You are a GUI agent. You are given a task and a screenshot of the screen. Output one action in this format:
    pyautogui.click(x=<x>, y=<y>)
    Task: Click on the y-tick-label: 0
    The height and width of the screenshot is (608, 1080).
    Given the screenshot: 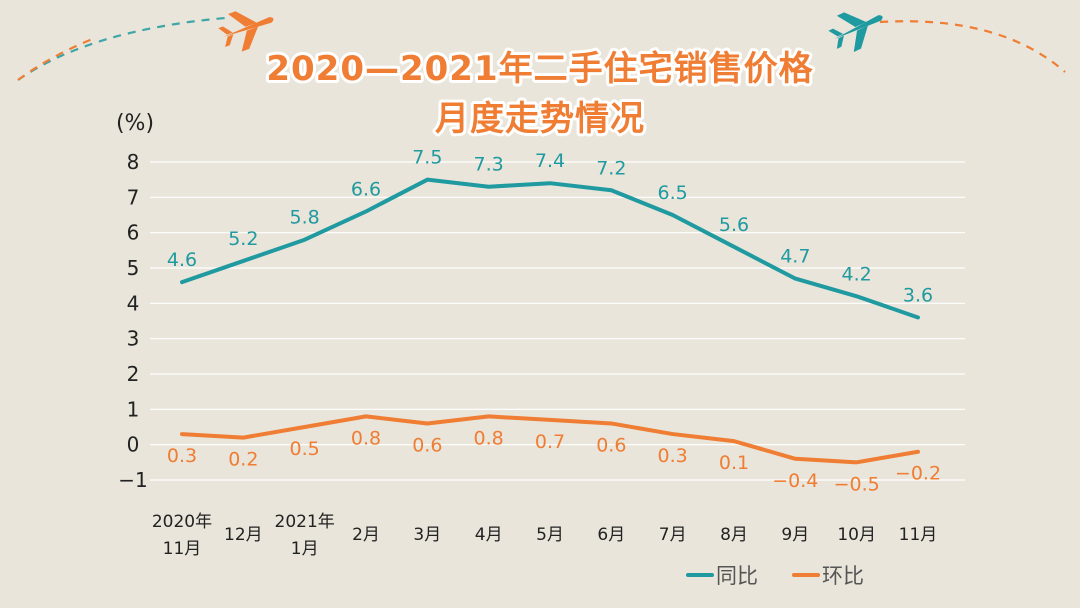 What is the action you would take?
    pyautogui.click(x=133, y=445)
    